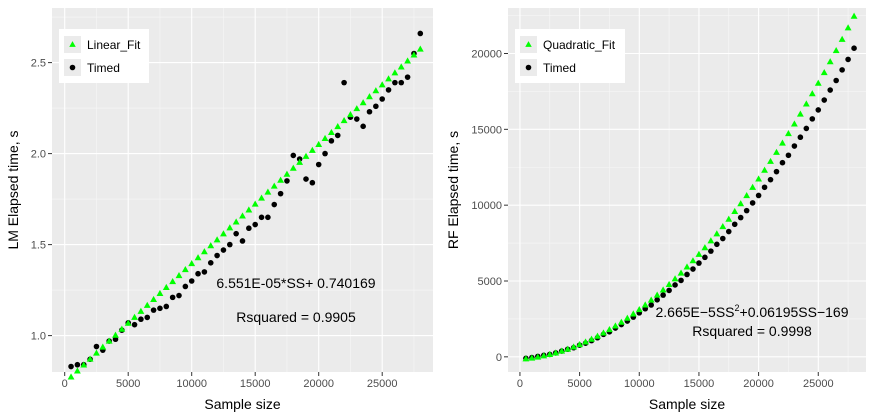  Describe the element at coordinates (38, 155) in the screenshot. I see `y-tick-label: 2.0` at that location.